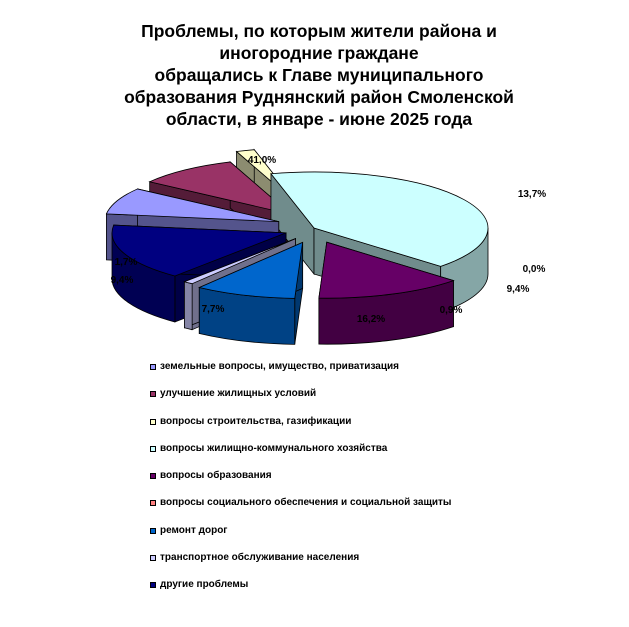  What do you see at coordinates (534, 269) in the screenshot?
I see `pie-slice-label: 0,0%` at bounding box center [534, 269].